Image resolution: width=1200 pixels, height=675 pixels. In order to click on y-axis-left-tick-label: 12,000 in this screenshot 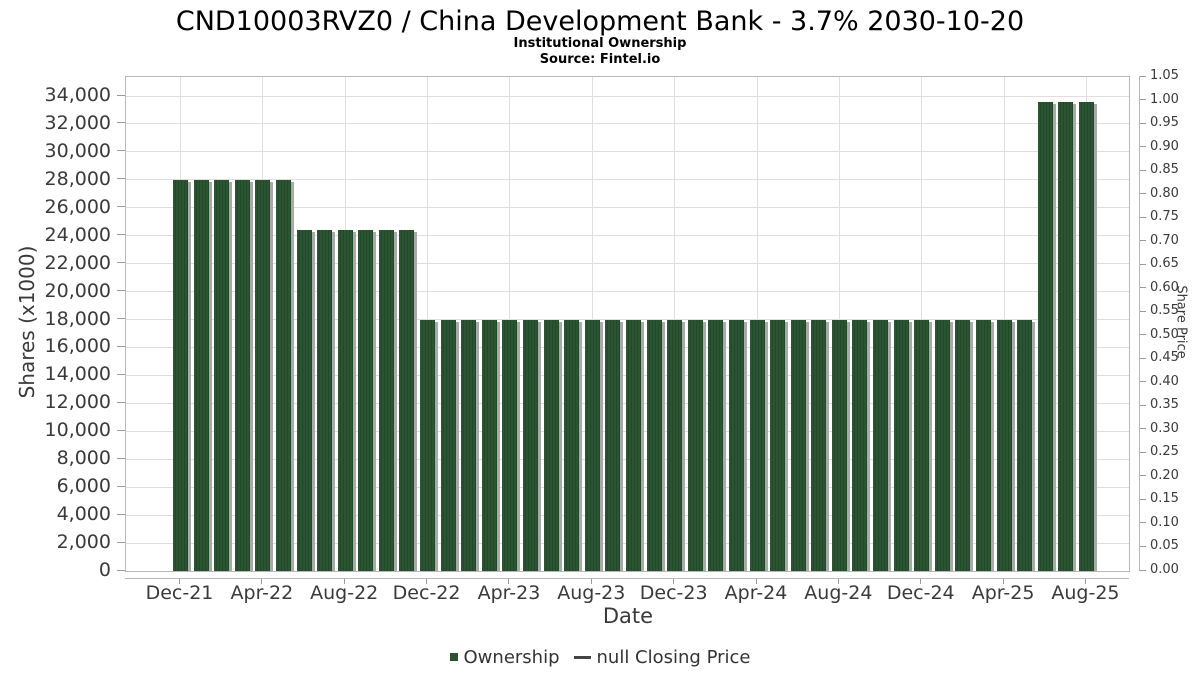, I will do `click(77, 402)`.